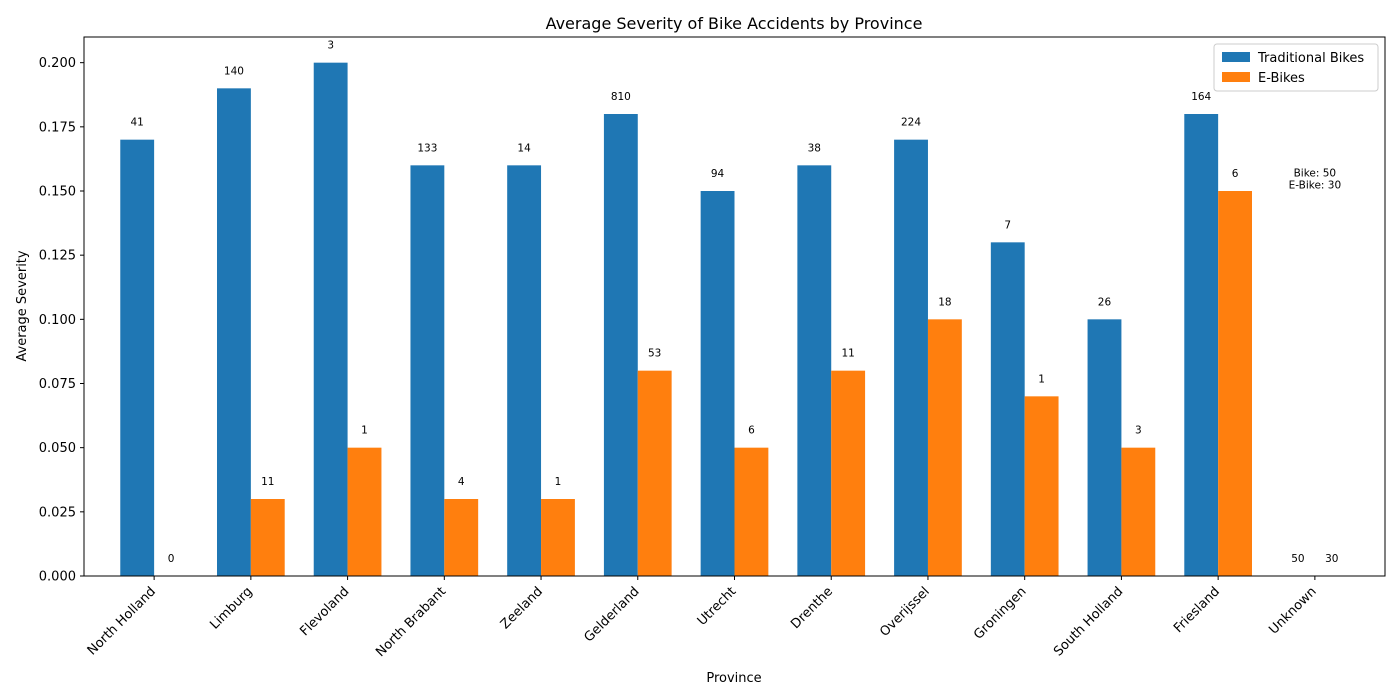 This screenshot has width=1400, height=700. What do you see at coordinates (1281, 78) in the screenshot?
I see `legend-label: E-Bikes` at bounding box center [1281, 78].